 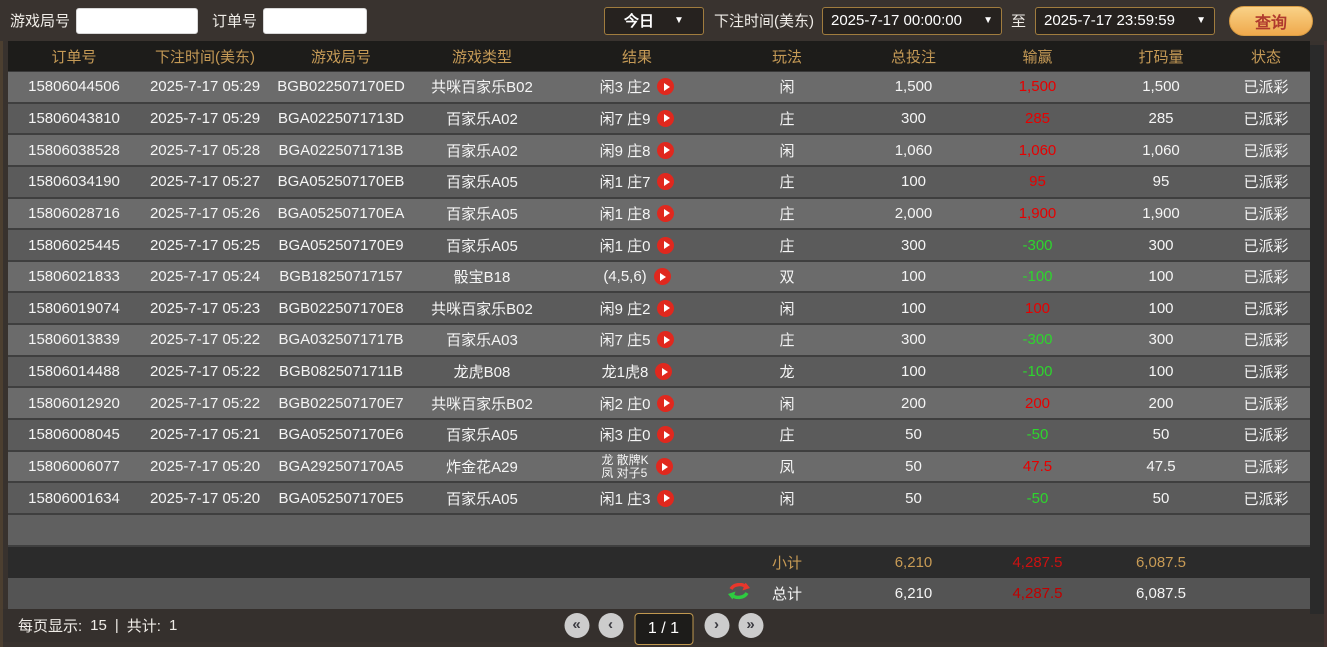 What do you see at coordinates (341, 245) in the screenshot?
I see `game-round-id: BGA052507170E9` at bounding box center [341, 245].